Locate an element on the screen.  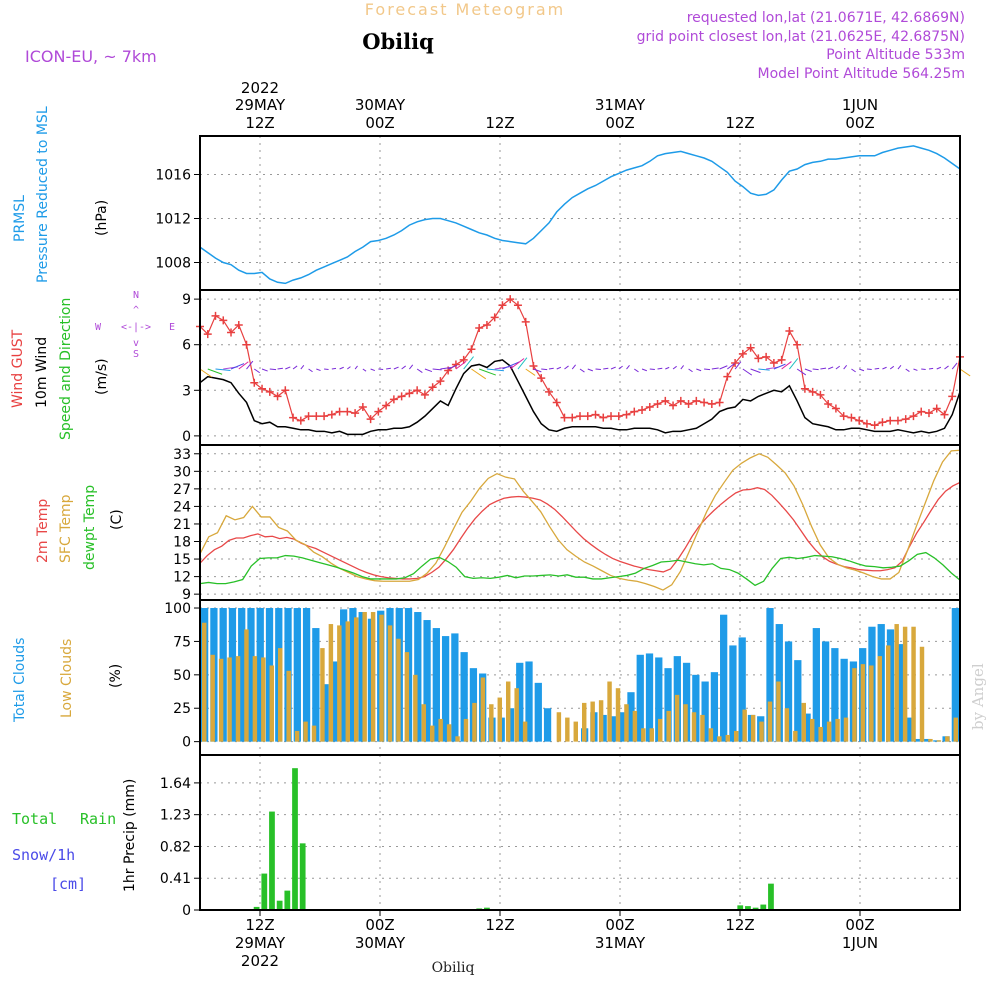
cloud-bars is located at coordinates (580, 675).